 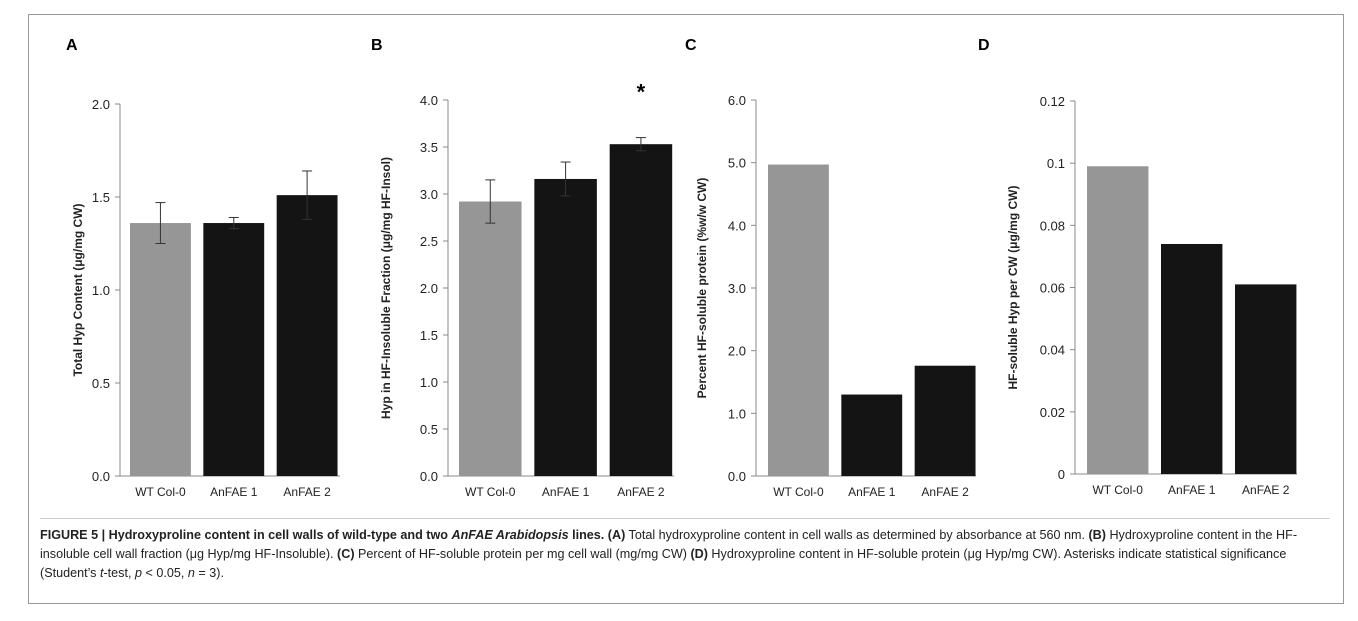 I want to click on panel-b-category-label: AnFAE 1, so click(x=566, y=492).